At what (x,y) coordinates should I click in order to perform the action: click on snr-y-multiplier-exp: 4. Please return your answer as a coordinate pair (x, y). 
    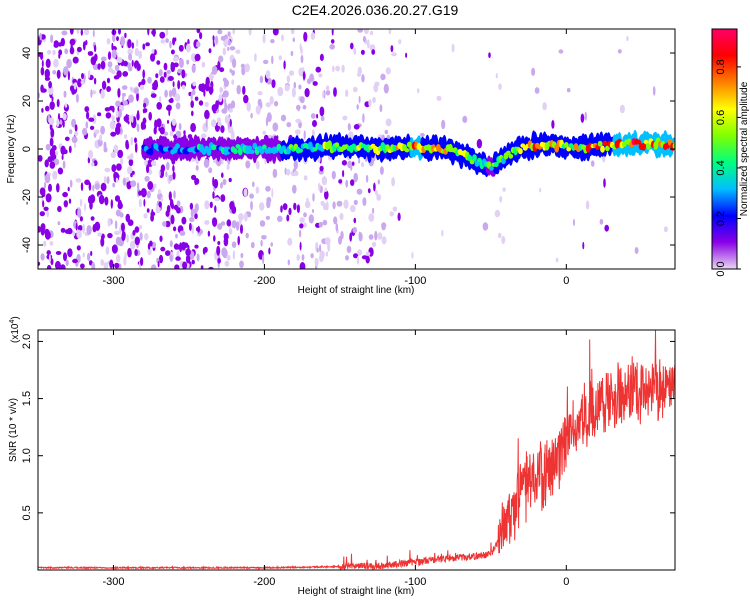
    Looking at the image, I should click on (12, 322).